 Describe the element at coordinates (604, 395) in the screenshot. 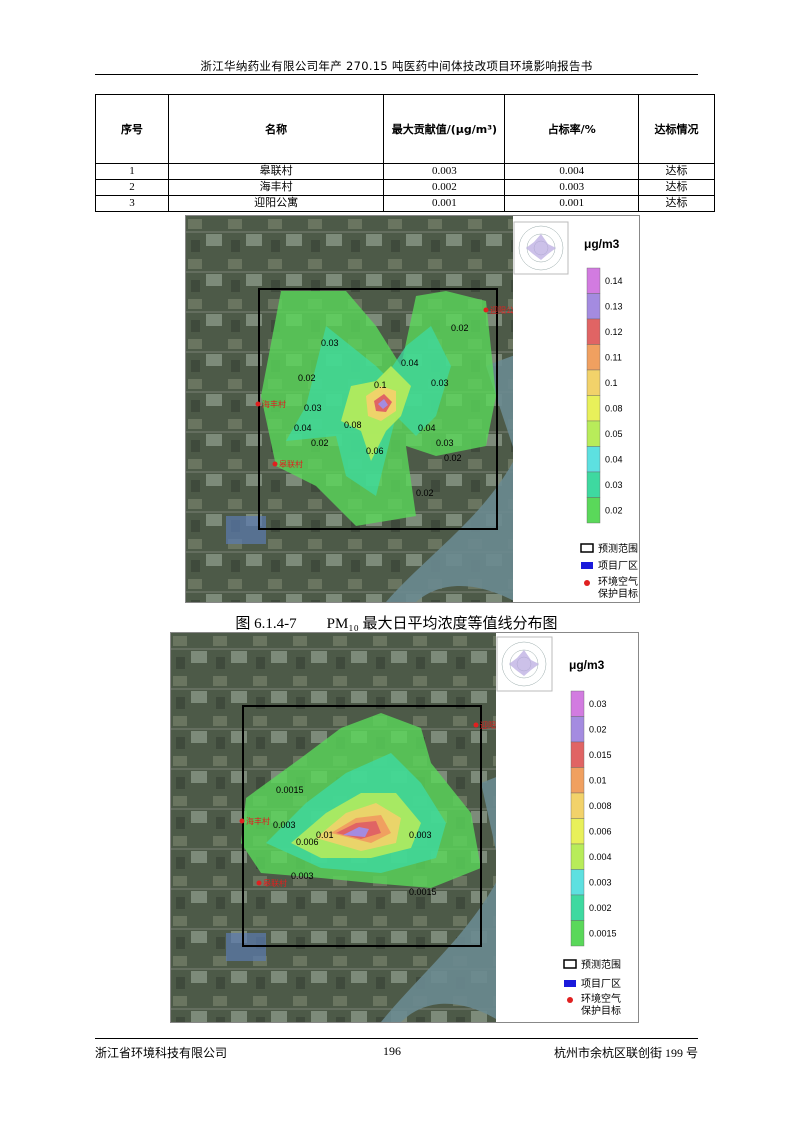

I see `color-scale: 0.14 0.13 0.12 0.11 0.1 0.08 0.05 0.04 0.03 0.02` at that location.